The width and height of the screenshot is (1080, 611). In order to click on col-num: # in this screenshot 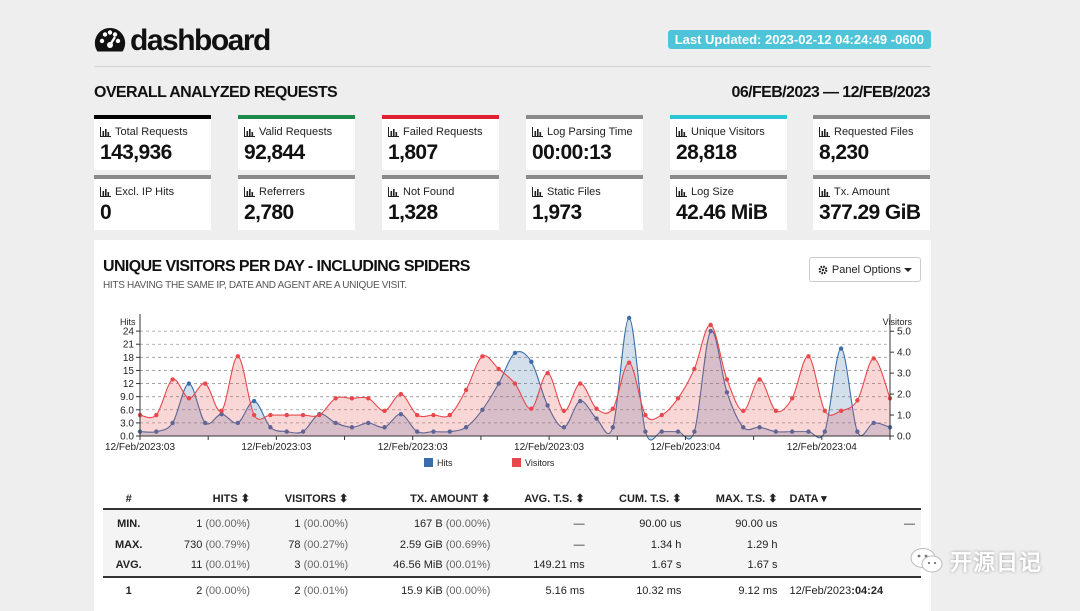, I will do `click(129, 499)`.